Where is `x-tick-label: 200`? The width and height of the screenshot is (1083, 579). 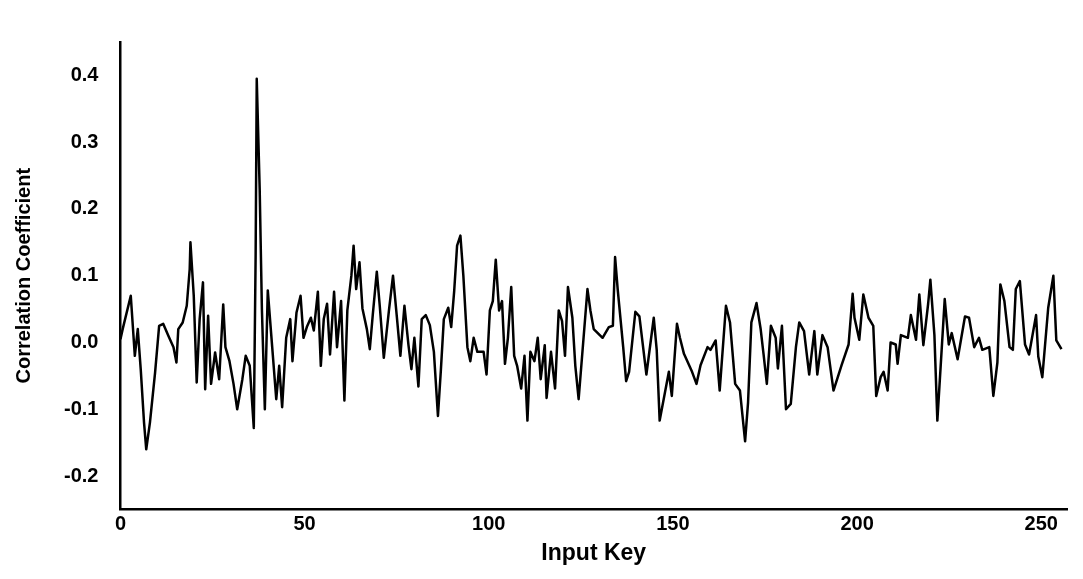 x-tick-label: 200 is located at coordinates (857, 522).